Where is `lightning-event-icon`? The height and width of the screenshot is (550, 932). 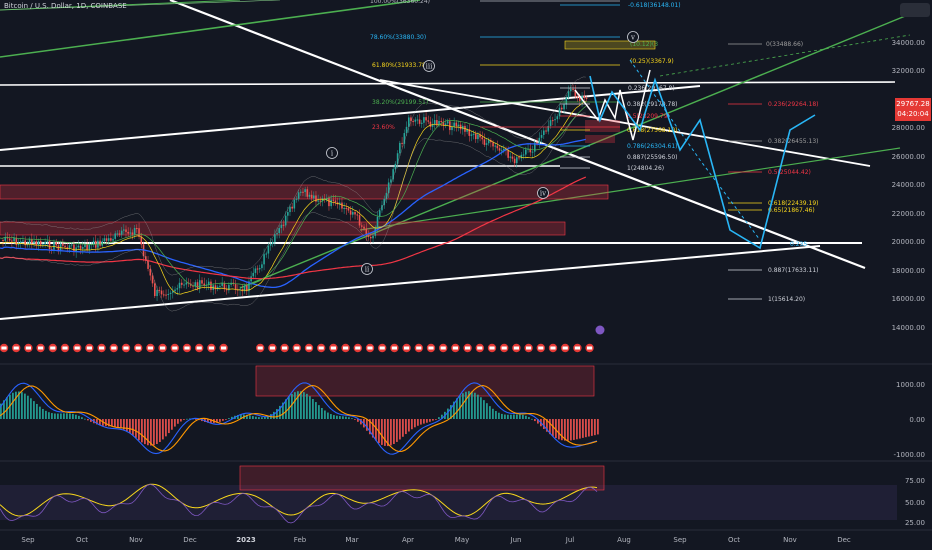
lightning-event-icon is located at coordinates (600, 330).